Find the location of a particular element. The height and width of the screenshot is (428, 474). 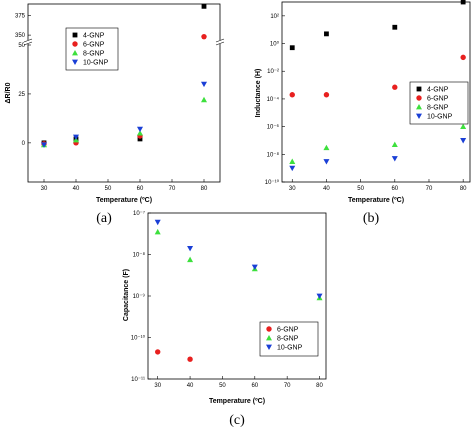

panel-a-xlabel: Temperature (ºC) is located at coordinates (124, 200).